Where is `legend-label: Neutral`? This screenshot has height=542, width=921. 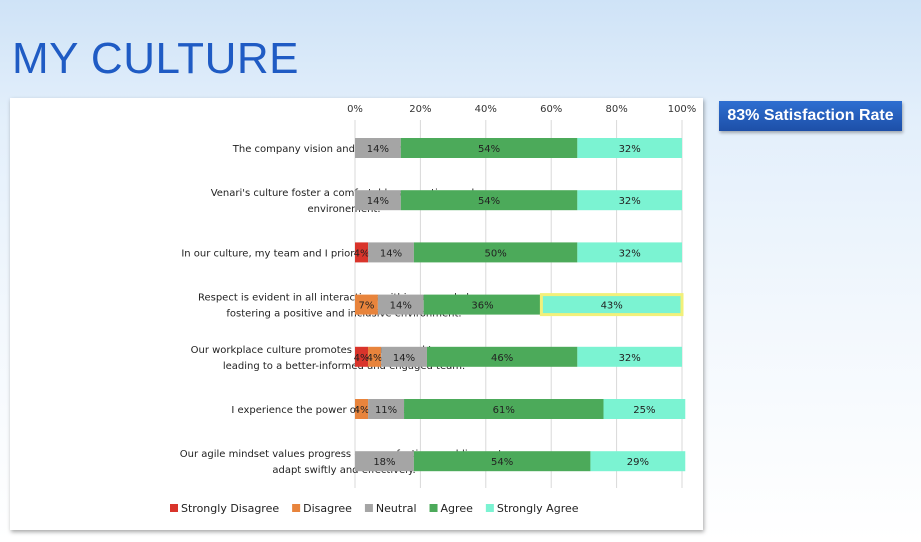
legend-label: Neutral is located at coordinates (396, 508).